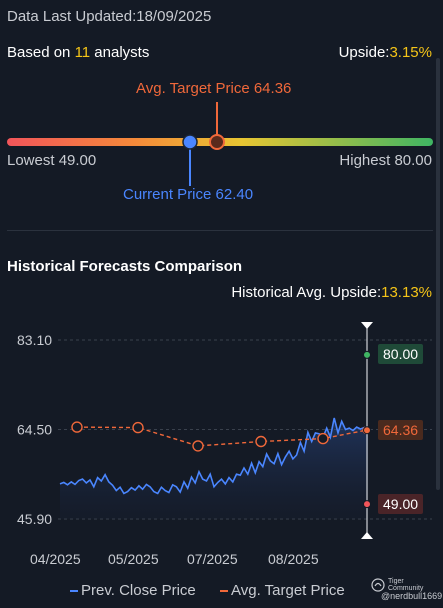  What do you see at coordinates (412, 596) in the screenshot?
I see `watermark-user: @nerdbull1669` at bounding box center [412, 596].